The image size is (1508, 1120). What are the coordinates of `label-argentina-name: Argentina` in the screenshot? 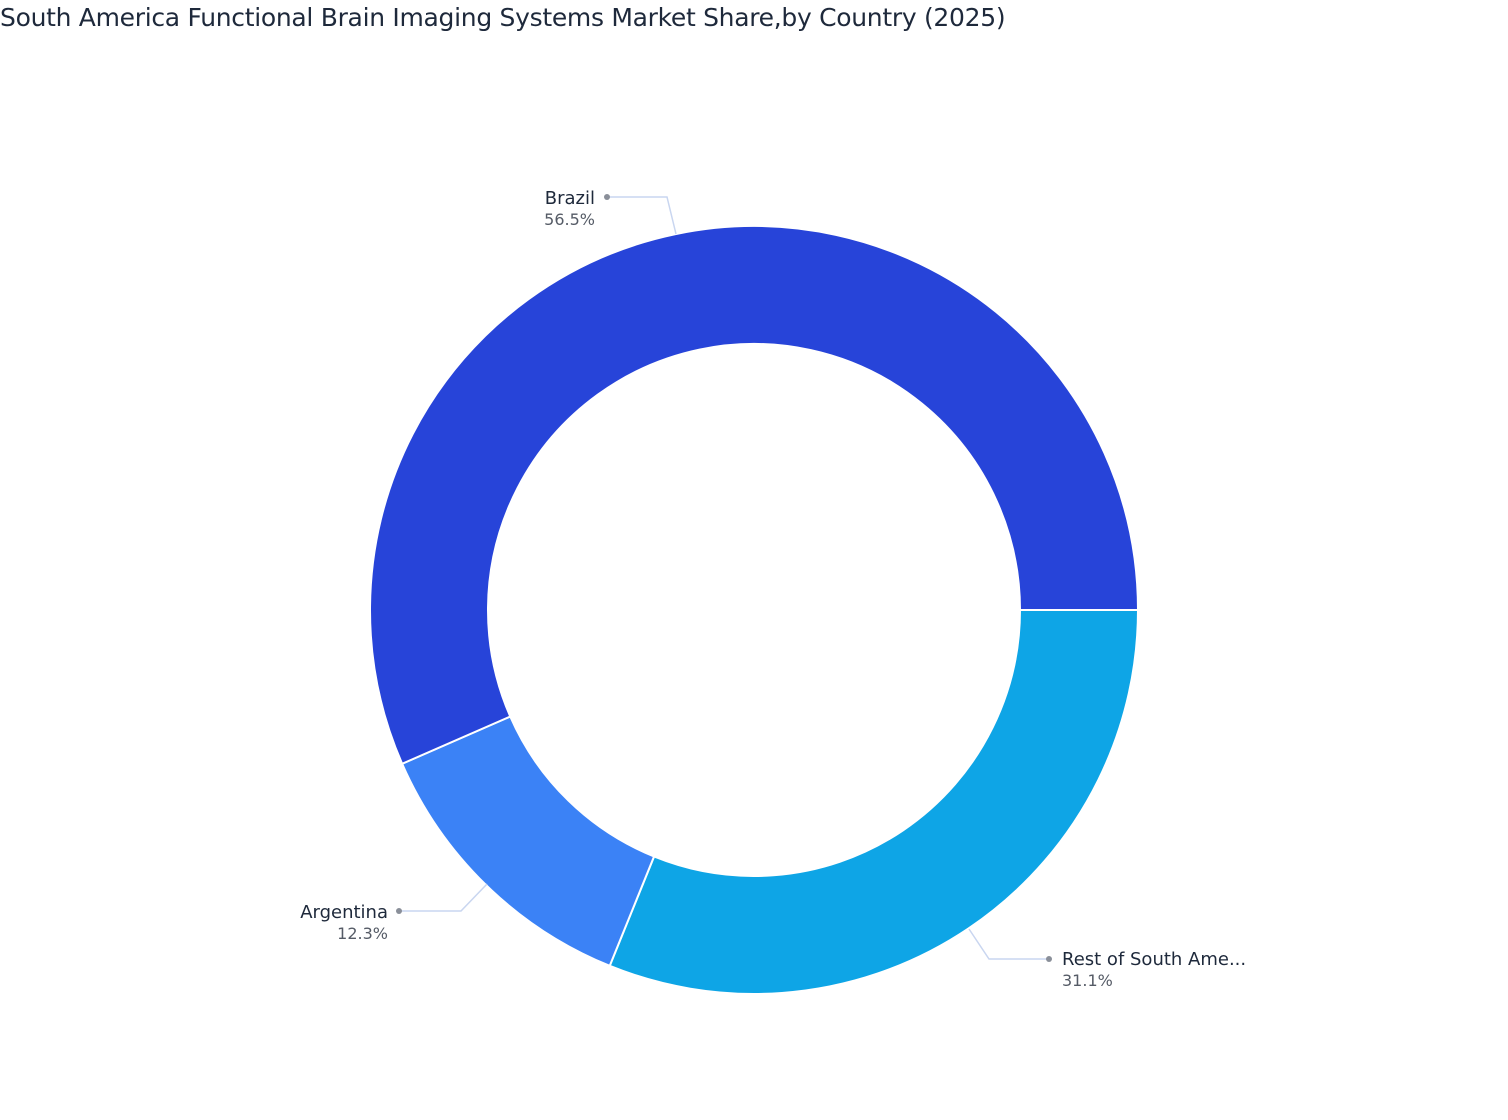 It's located at (344, 912).